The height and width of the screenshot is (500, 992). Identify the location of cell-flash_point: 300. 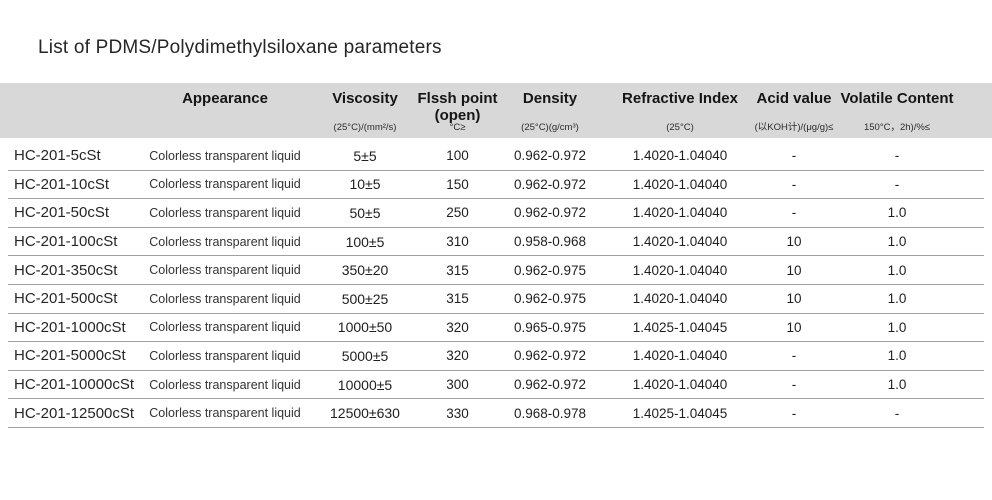
(457, 385).